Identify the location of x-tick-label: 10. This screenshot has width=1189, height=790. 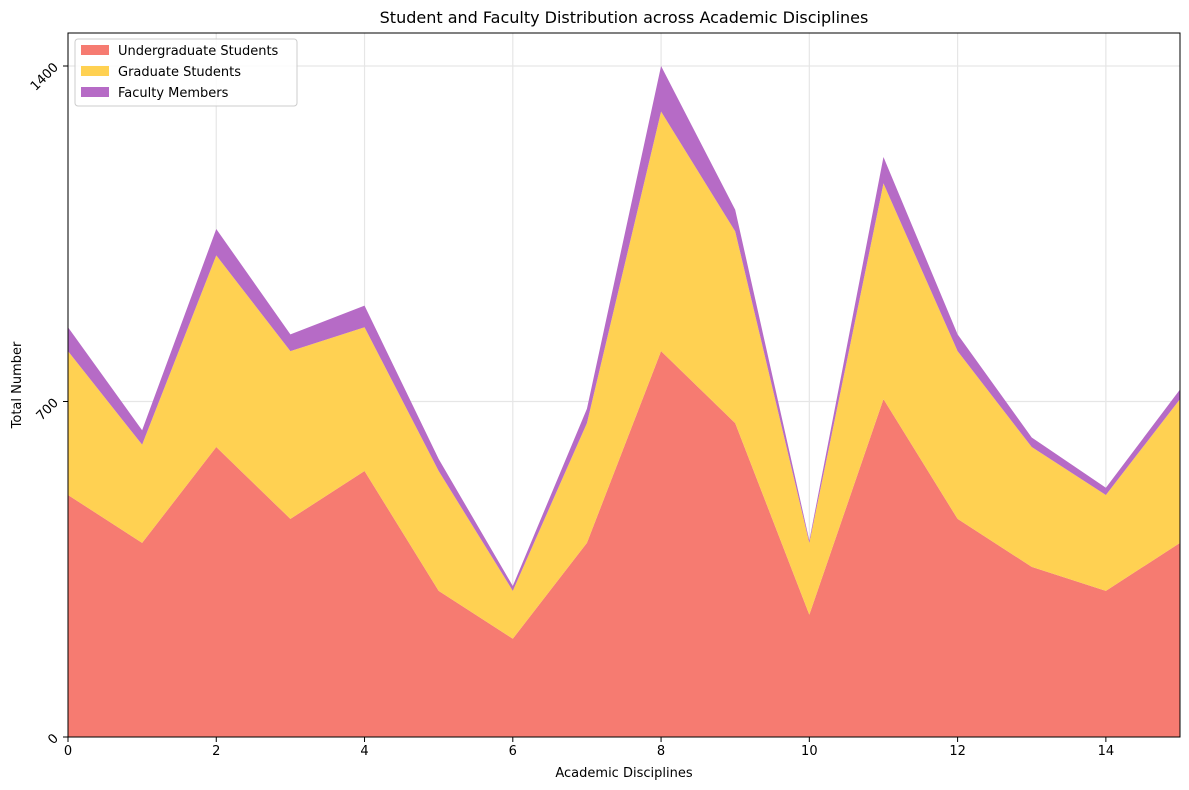
(809, 751).